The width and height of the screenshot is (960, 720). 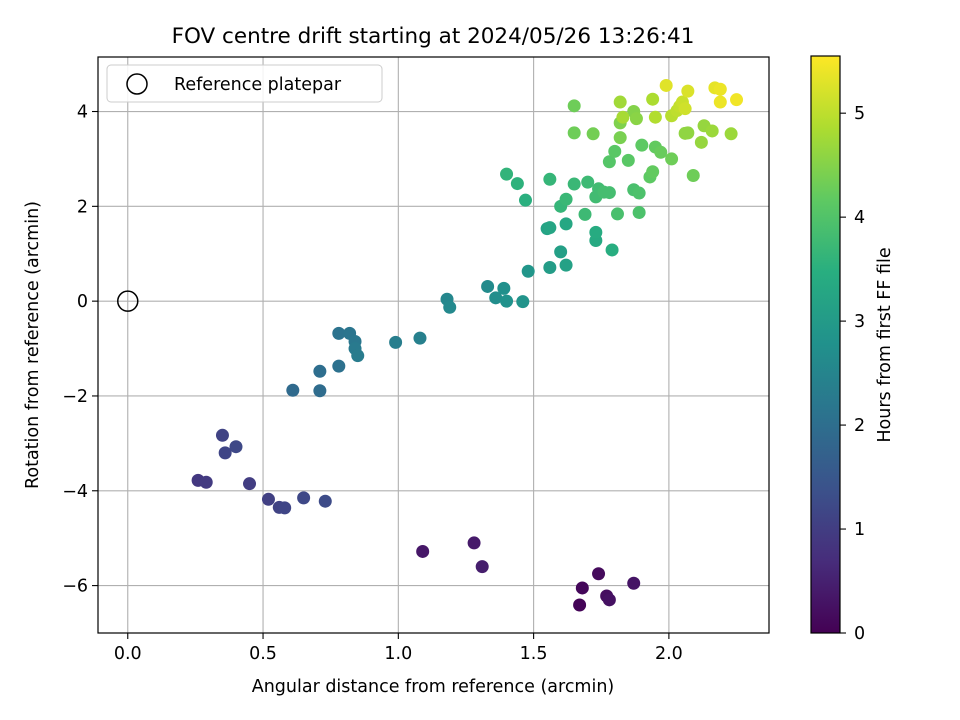 I want to click on y-axis-ticks: −6 −4 −2 0 2 4, so click(x=80, y=350).